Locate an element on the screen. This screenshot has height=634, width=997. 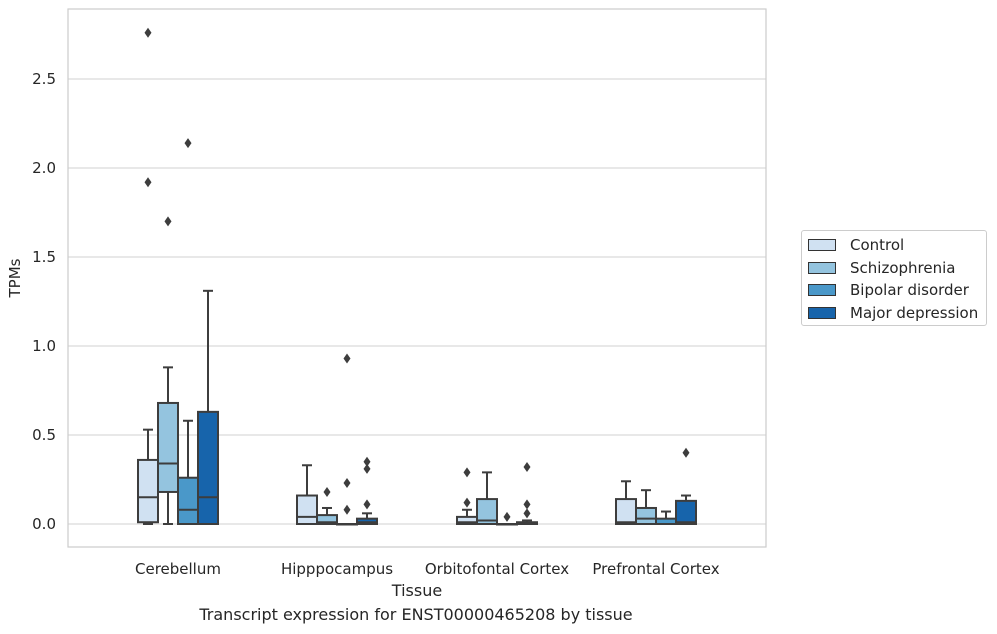
y-tick-label: 0.0 is located at coordinates (44, 524).